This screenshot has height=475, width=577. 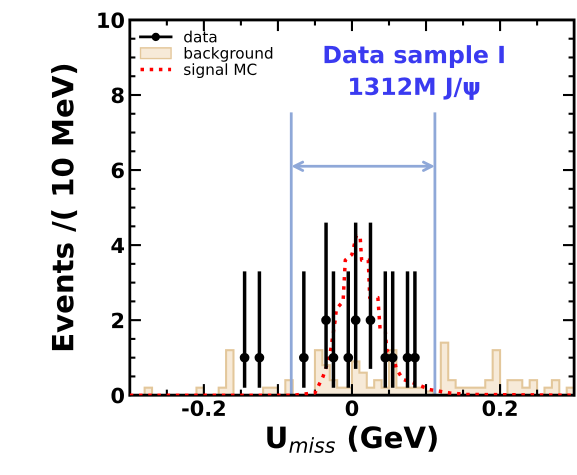 What do you see at coordinates (118, 95) in the screenshot?
I see `y-tick-label: 8` at bounding box center [118, 95].